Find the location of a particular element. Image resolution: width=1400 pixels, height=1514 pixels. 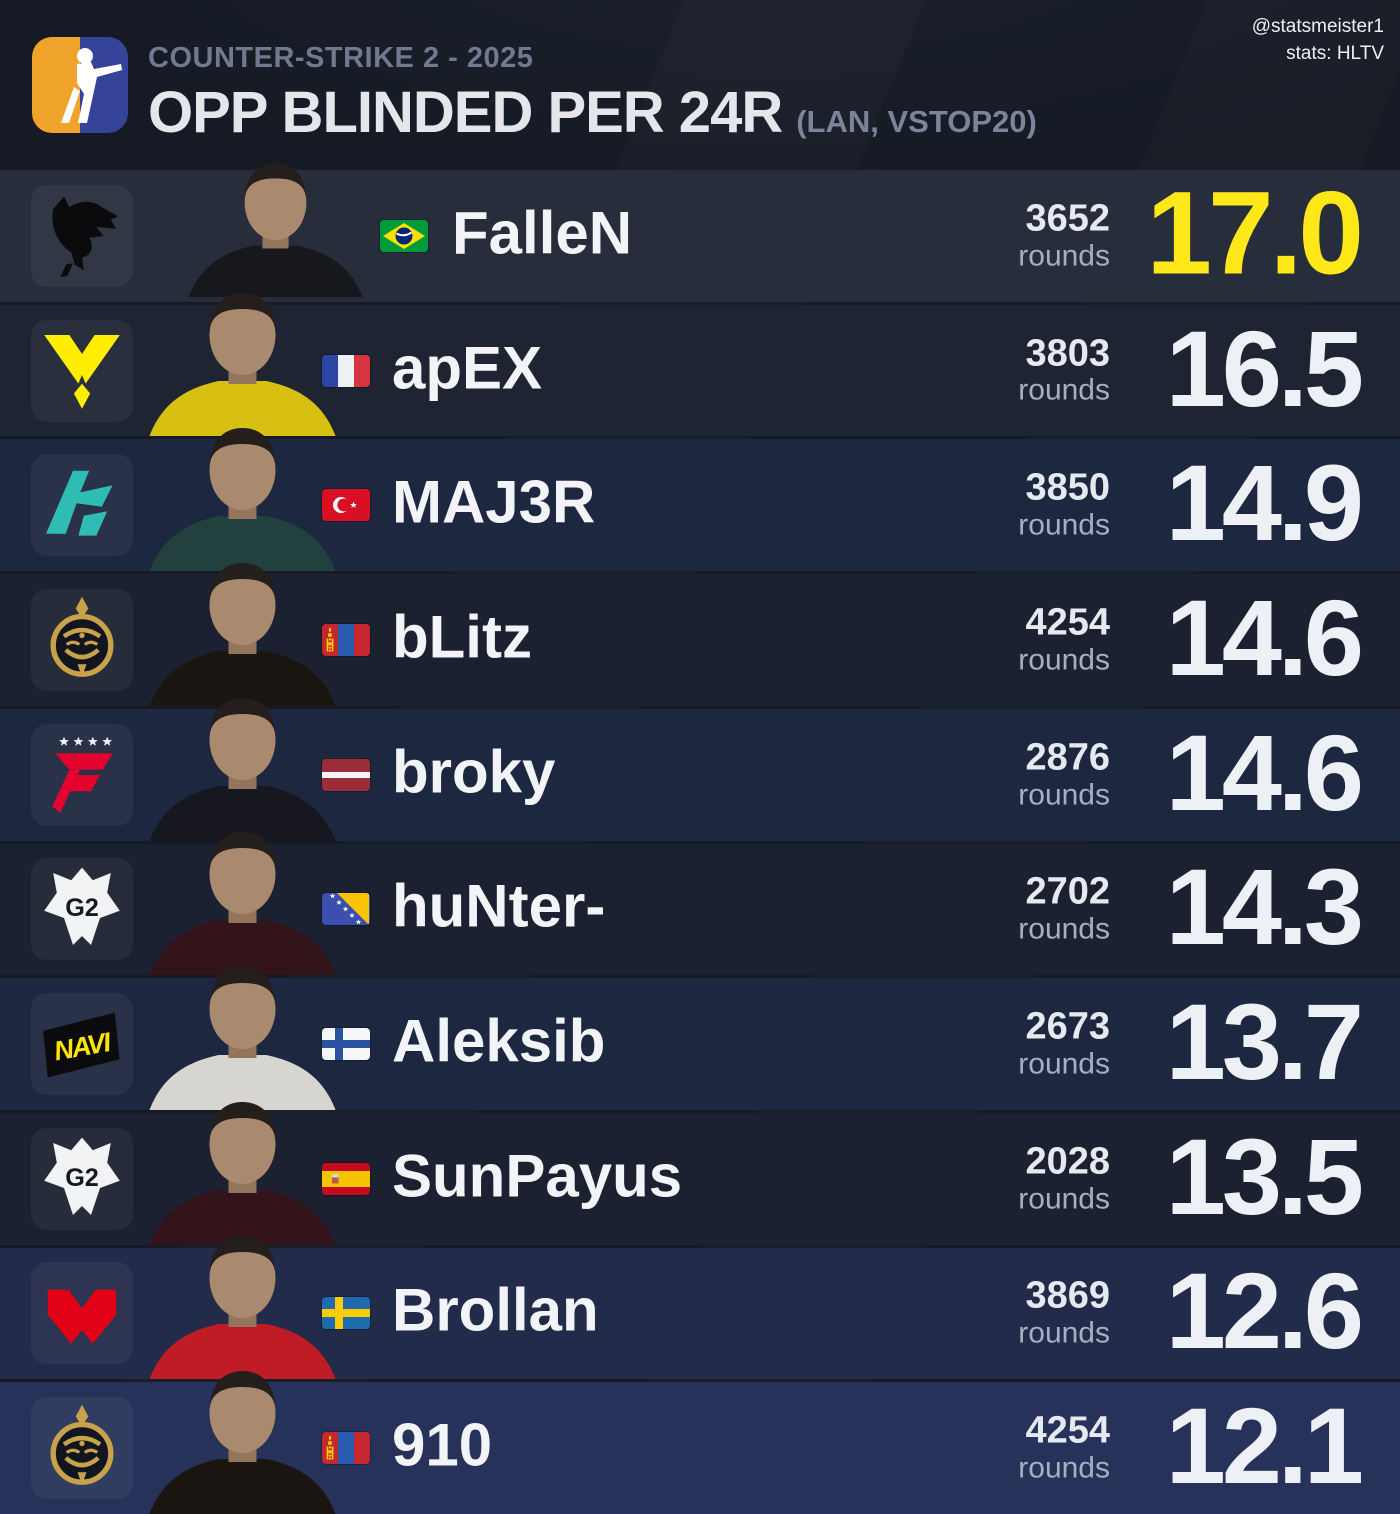

flag-sweden-icon is located at coordinates (346, 1313).